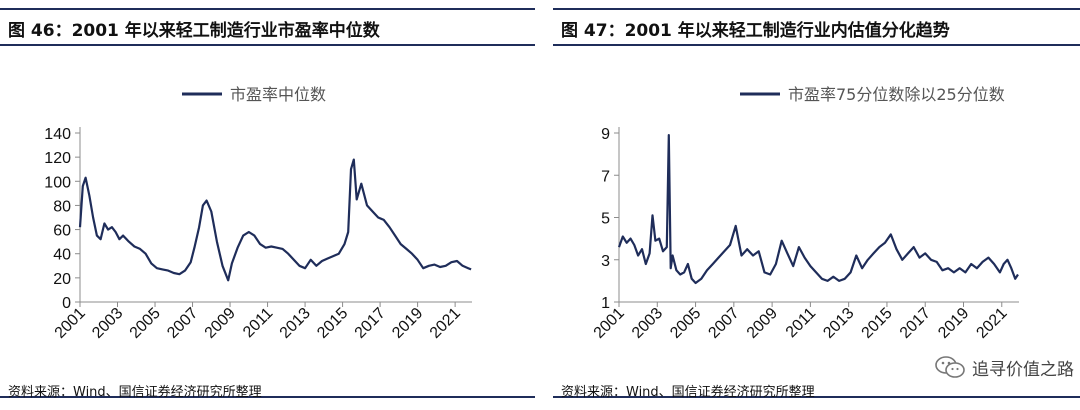 This screenshot has width=1080, height=410. I want to click on y-tick-label: 100, so click(57, 182).